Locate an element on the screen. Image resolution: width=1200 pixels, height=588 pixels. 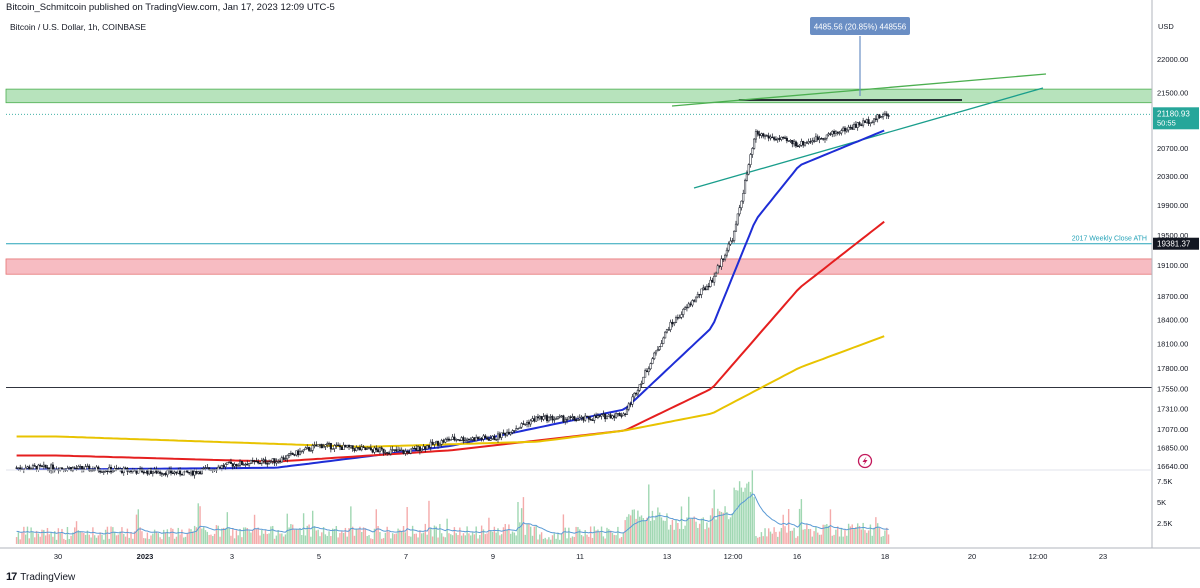
ema-yellow-line is located at coordinates (450, 391).